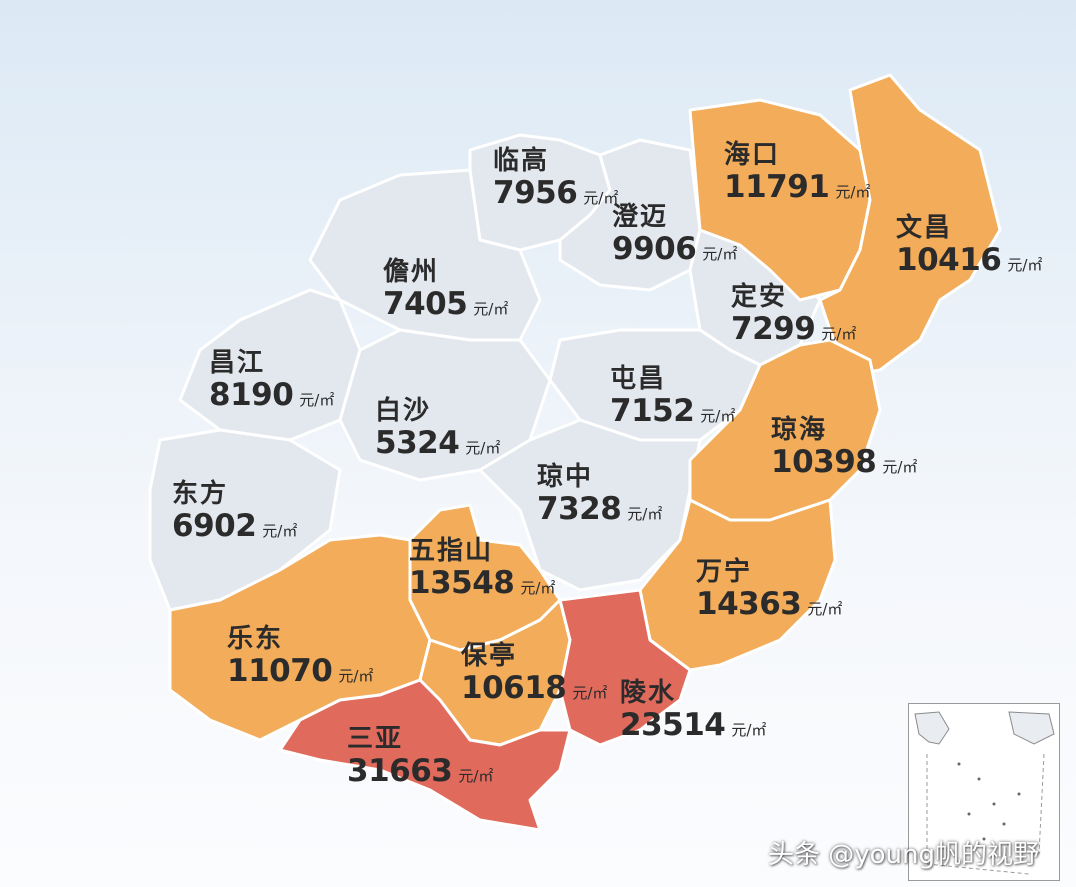 This screenshot has width=1076, height=887. Describe the element at coordinates (425, 304) in the screenshot. I see `region-price: 7405` at that location.